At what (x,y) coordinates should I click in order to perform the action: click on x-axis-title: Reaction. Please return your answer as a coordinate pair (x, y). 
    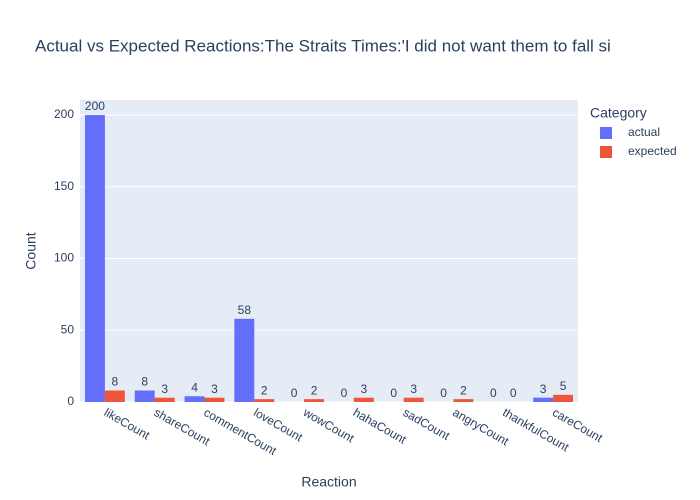
    Looking at the image, I should click on (328, 482).